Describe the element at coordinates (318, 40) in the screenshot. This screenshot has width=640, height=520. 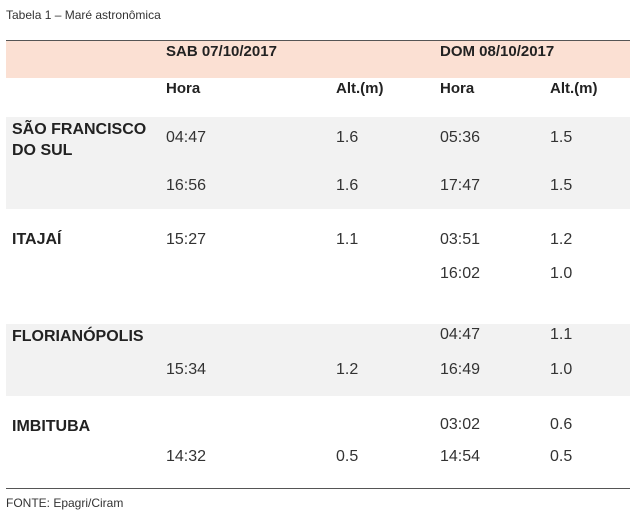
I see `top-rule` at that location.